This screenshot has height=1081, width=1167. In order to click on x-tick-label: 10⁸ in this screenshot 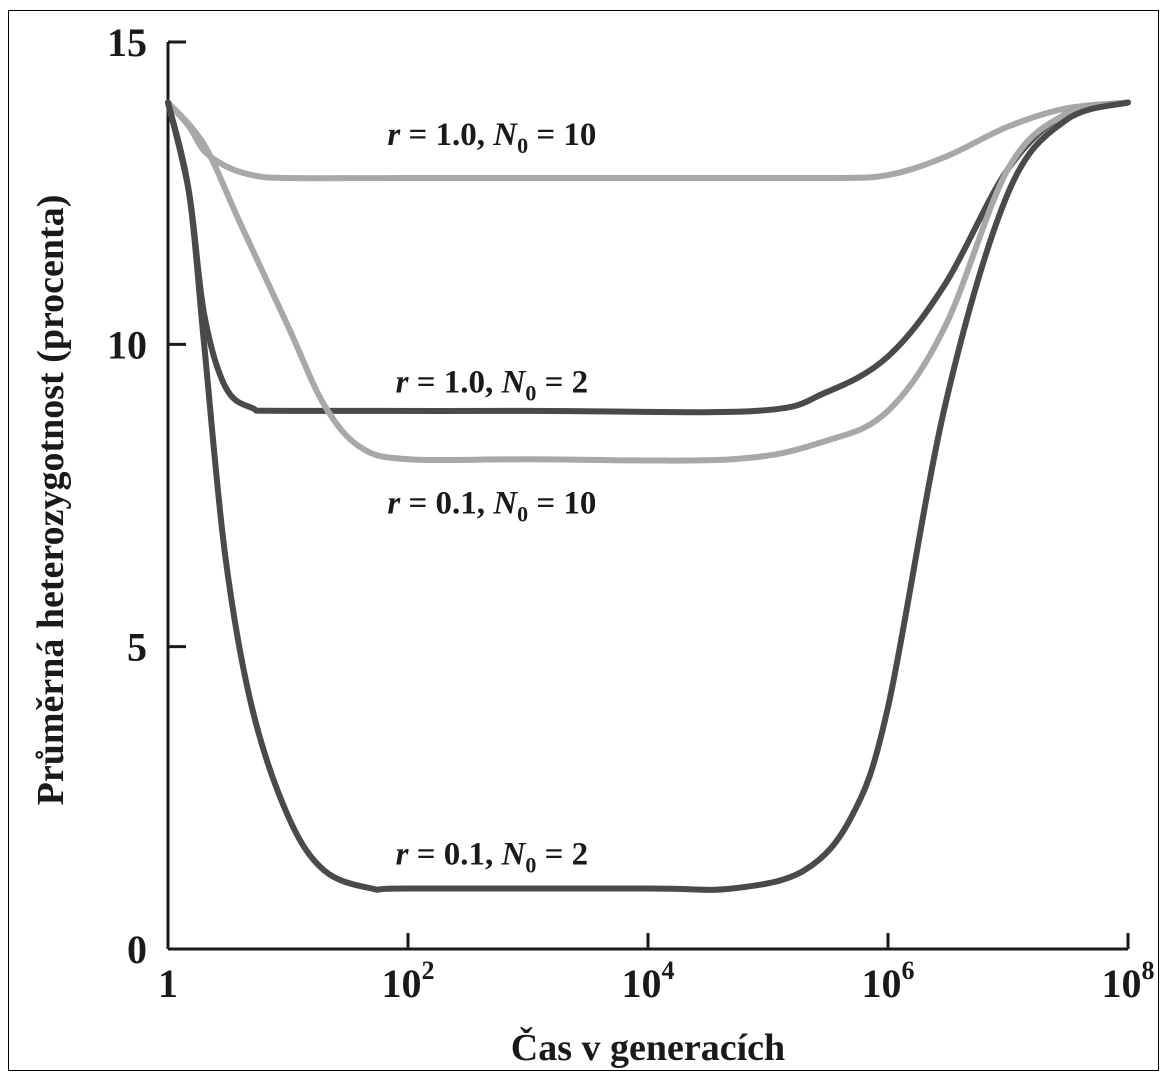, I will do `click(1128, 981)`.